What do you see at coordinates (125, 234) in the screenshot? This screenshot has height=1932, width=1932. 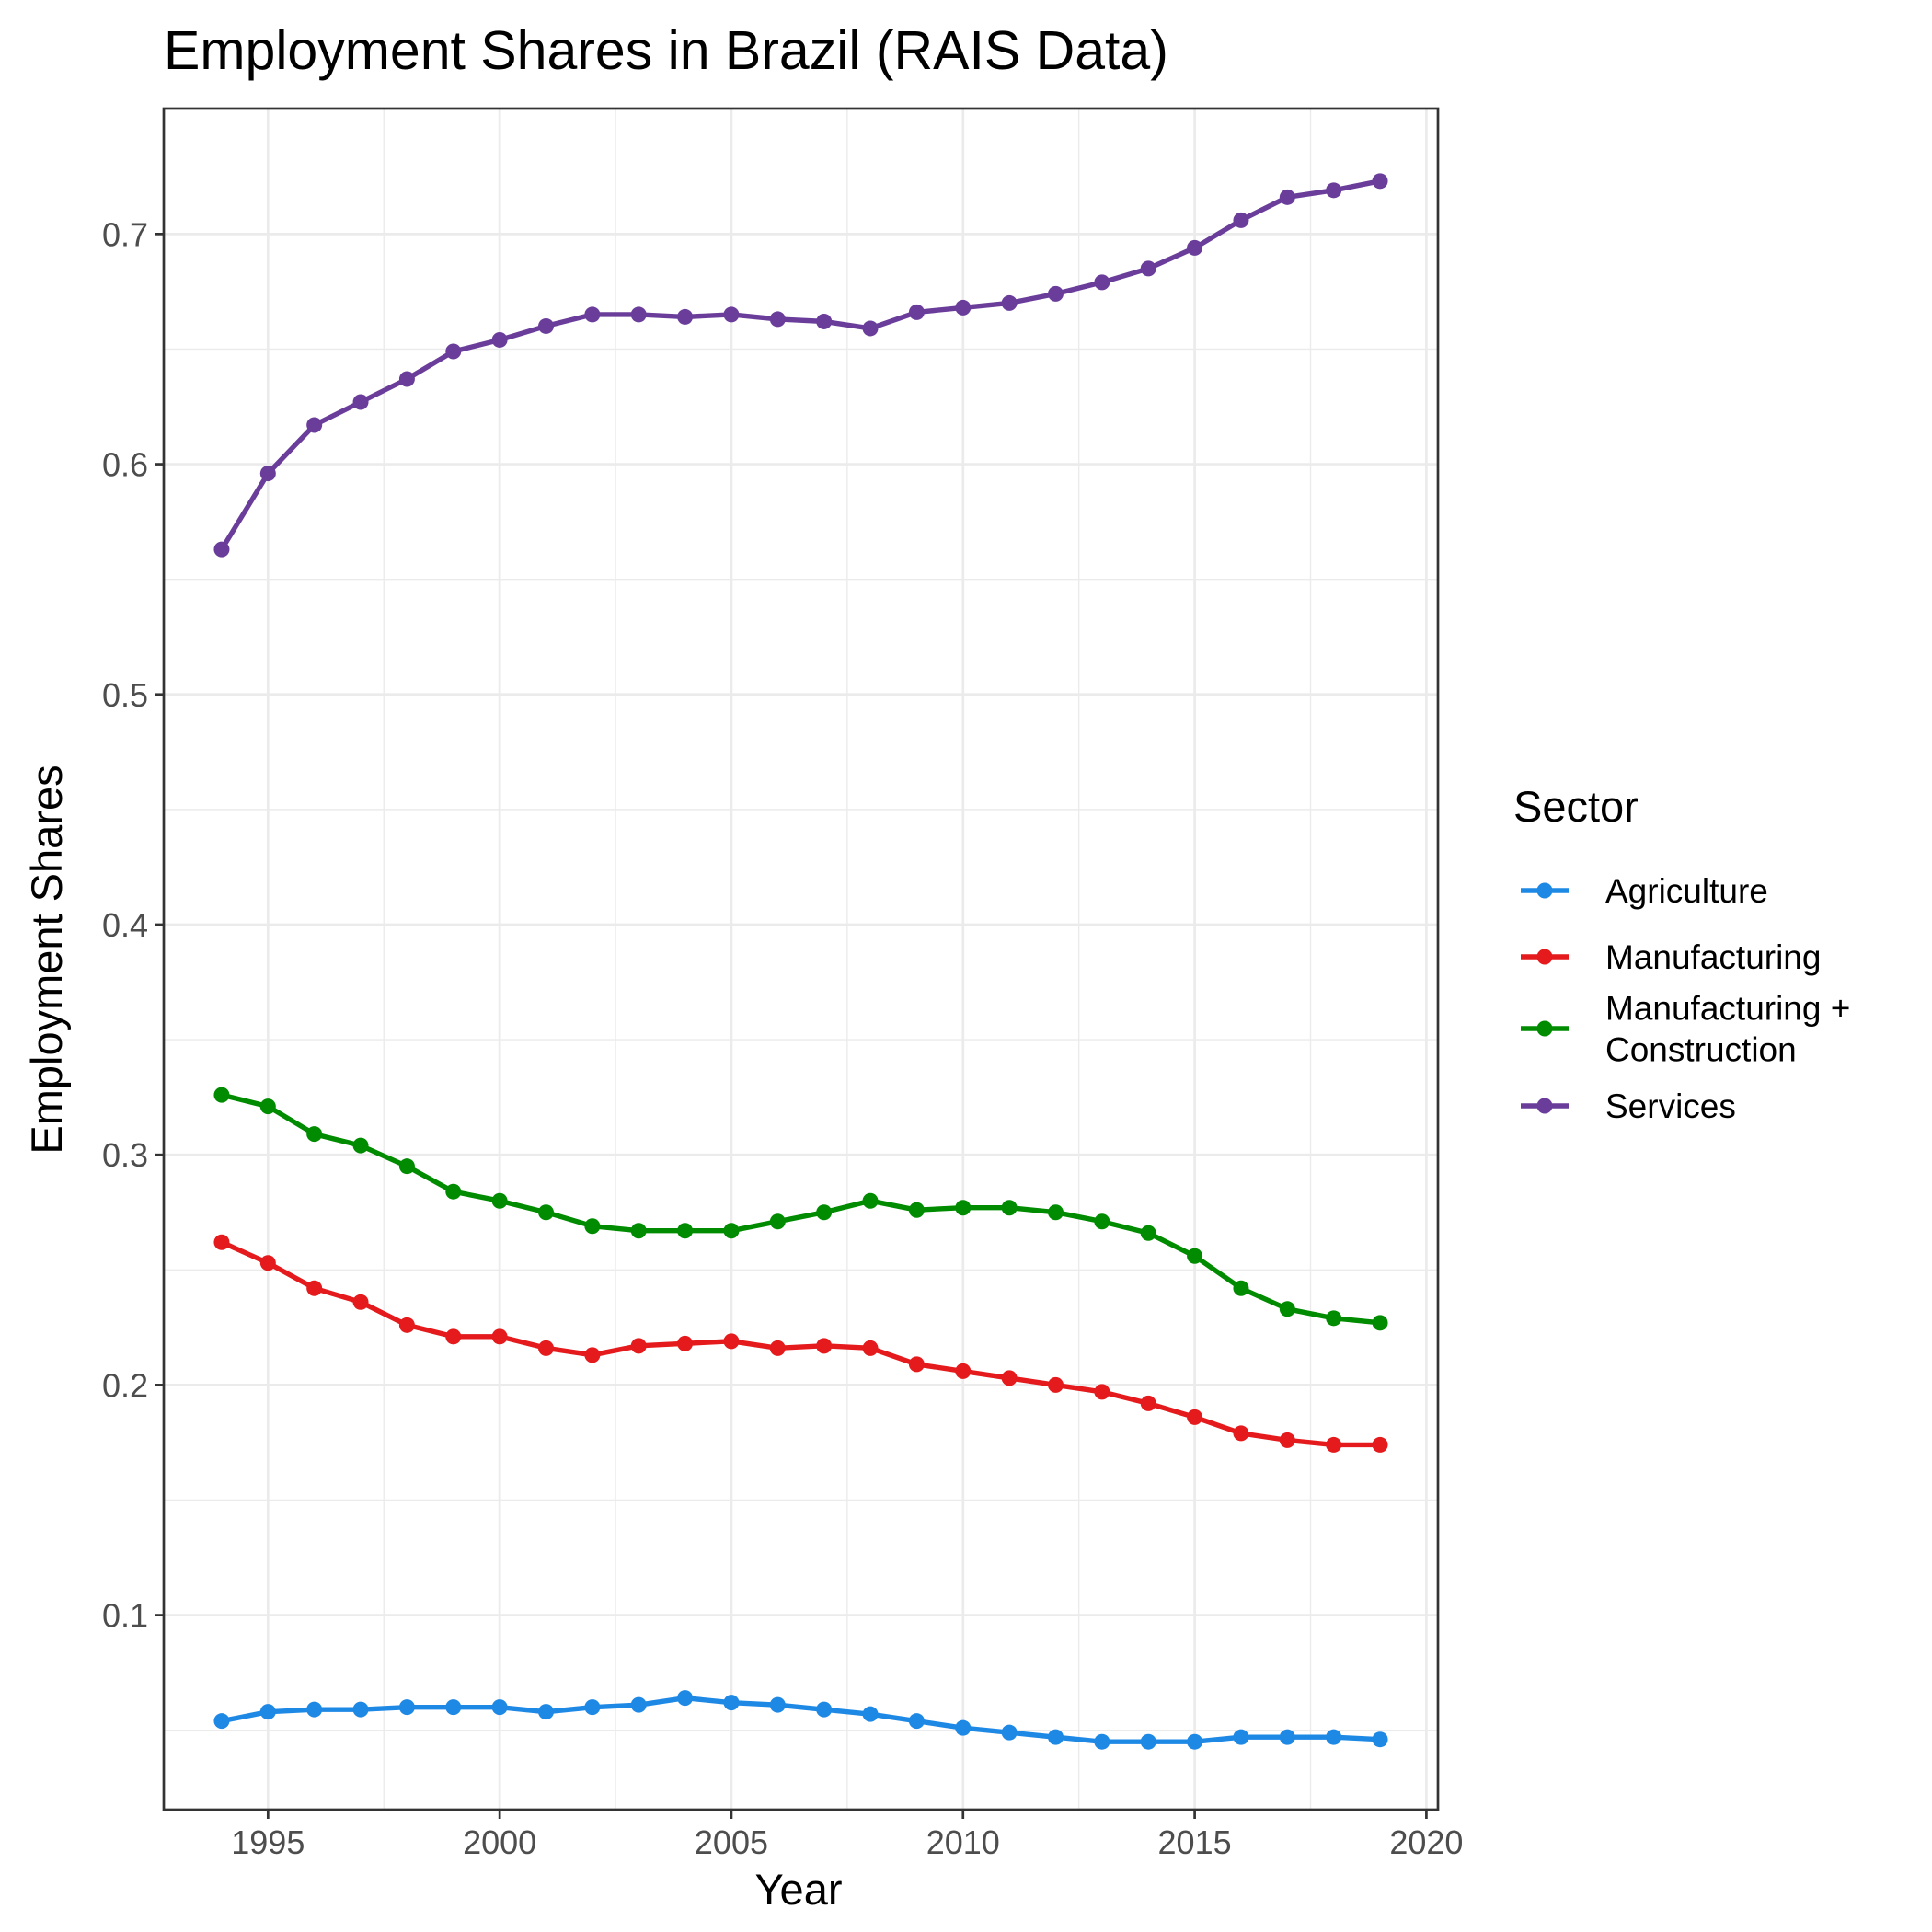 I see `y-tick-label: 0.7` at bounding box center [125, 234].